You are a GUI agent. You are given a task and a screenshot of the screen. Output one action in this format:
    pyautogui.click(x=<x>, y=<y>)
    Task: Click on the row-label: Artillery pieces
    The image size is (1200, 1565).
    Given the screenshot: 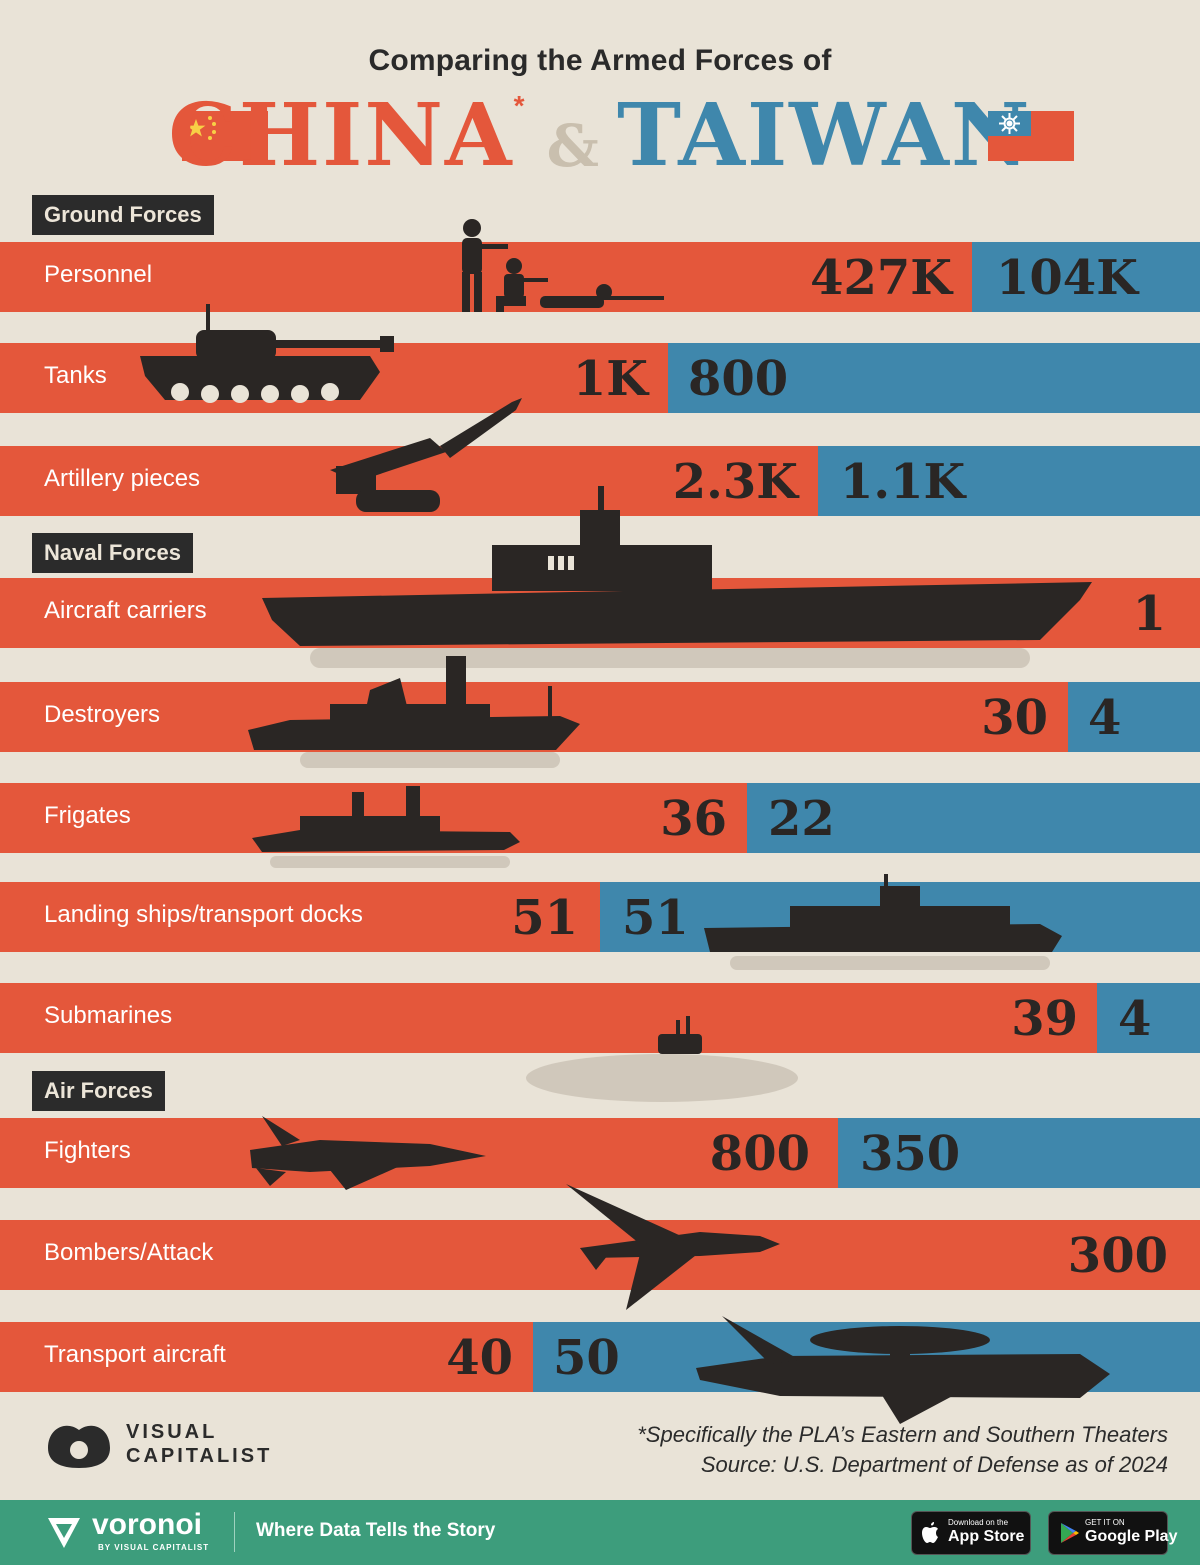 What is the action you would take?
    pyautogui.click(x=122, y=478)
    